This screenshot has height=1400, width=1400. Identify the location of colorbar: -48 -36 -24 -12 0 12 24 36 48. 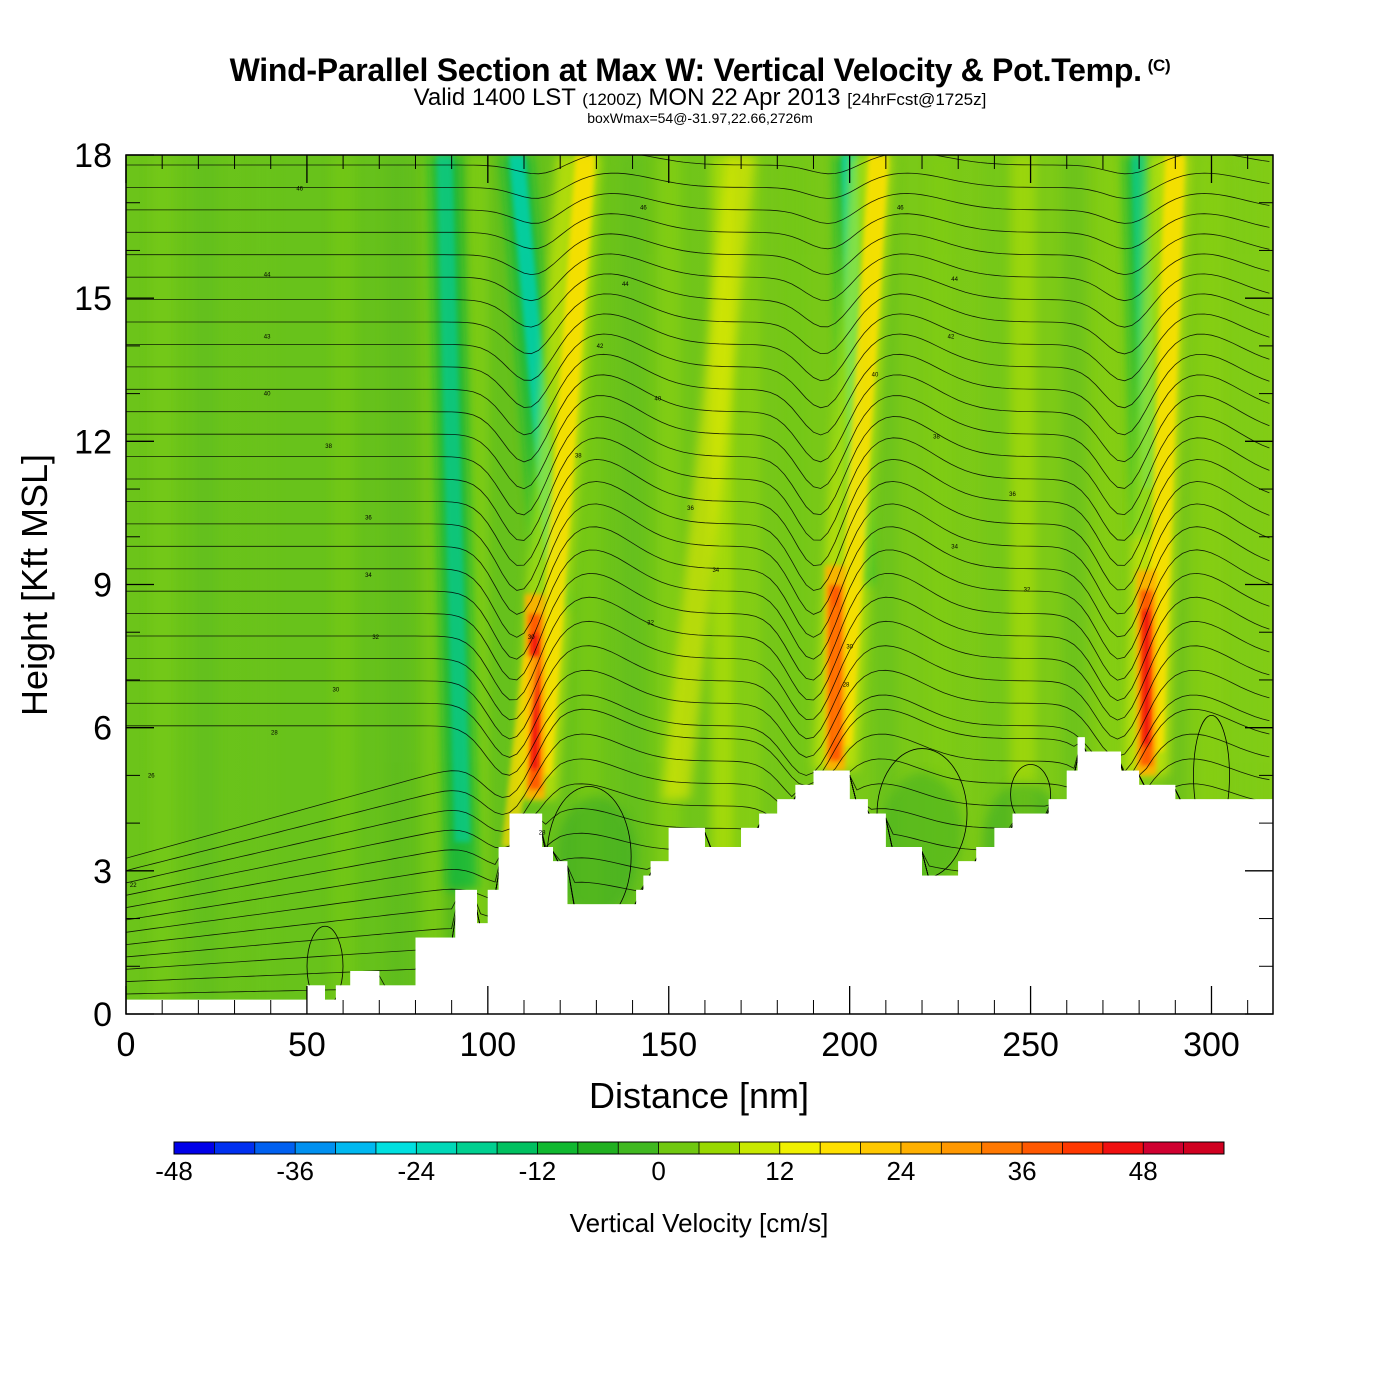
(690, 1163).